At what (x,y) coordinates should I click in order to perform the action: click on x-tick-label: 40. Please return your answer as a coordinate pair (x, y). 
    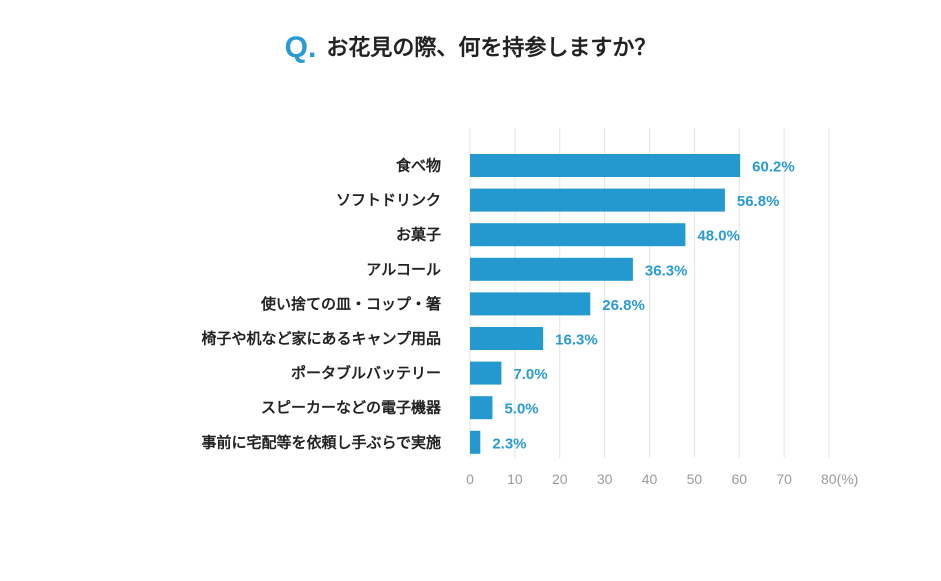
    Looking at the image, I should click on (650, 479).